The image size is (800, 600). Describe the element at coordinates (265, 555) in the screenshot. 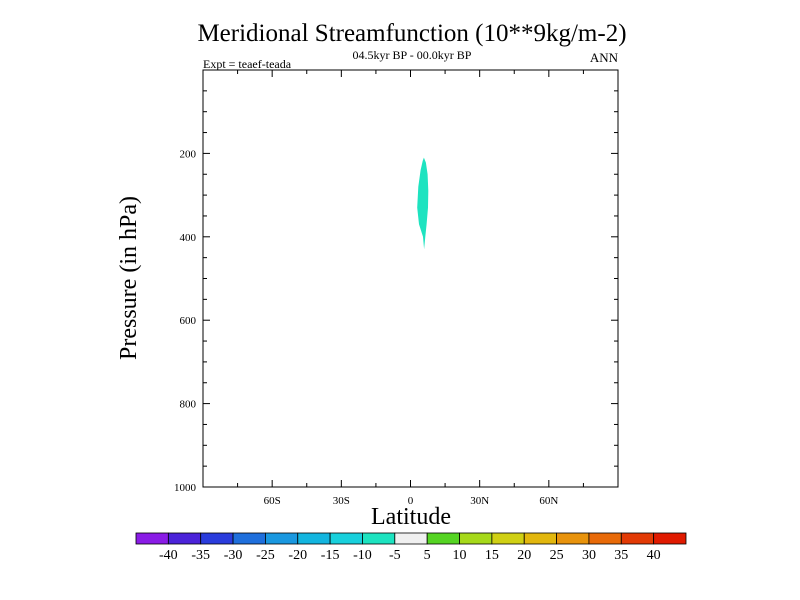

I see `colorbar-label: -25` at that location.